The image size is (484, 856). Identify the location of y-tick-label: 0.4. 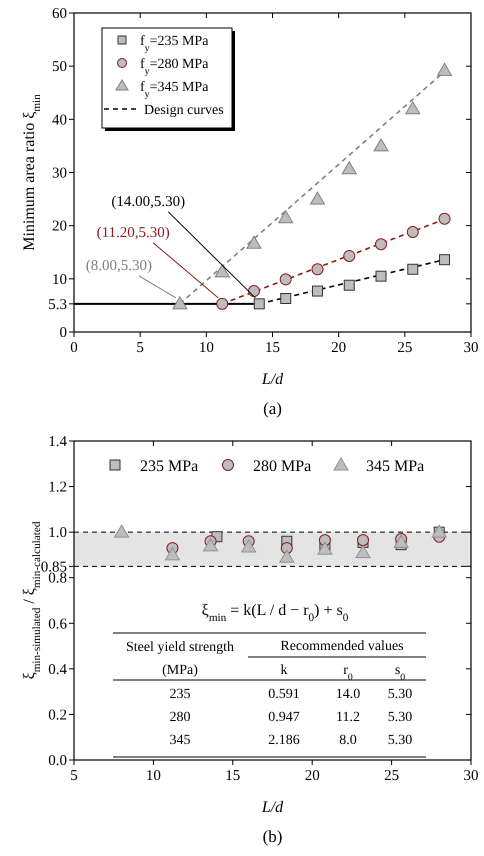
(58, 670).